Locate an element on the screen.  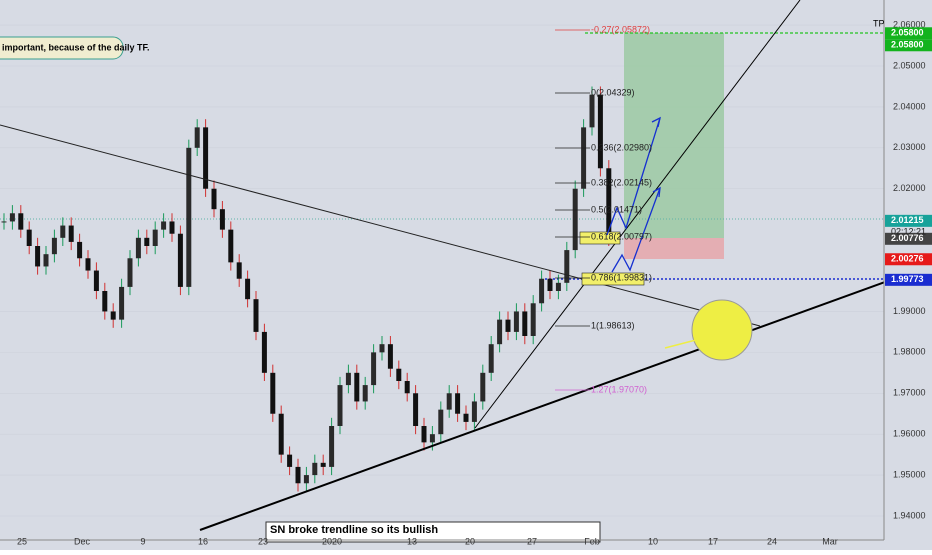
price-tag-label: 2.05800 is located at coordinates (907, 33).